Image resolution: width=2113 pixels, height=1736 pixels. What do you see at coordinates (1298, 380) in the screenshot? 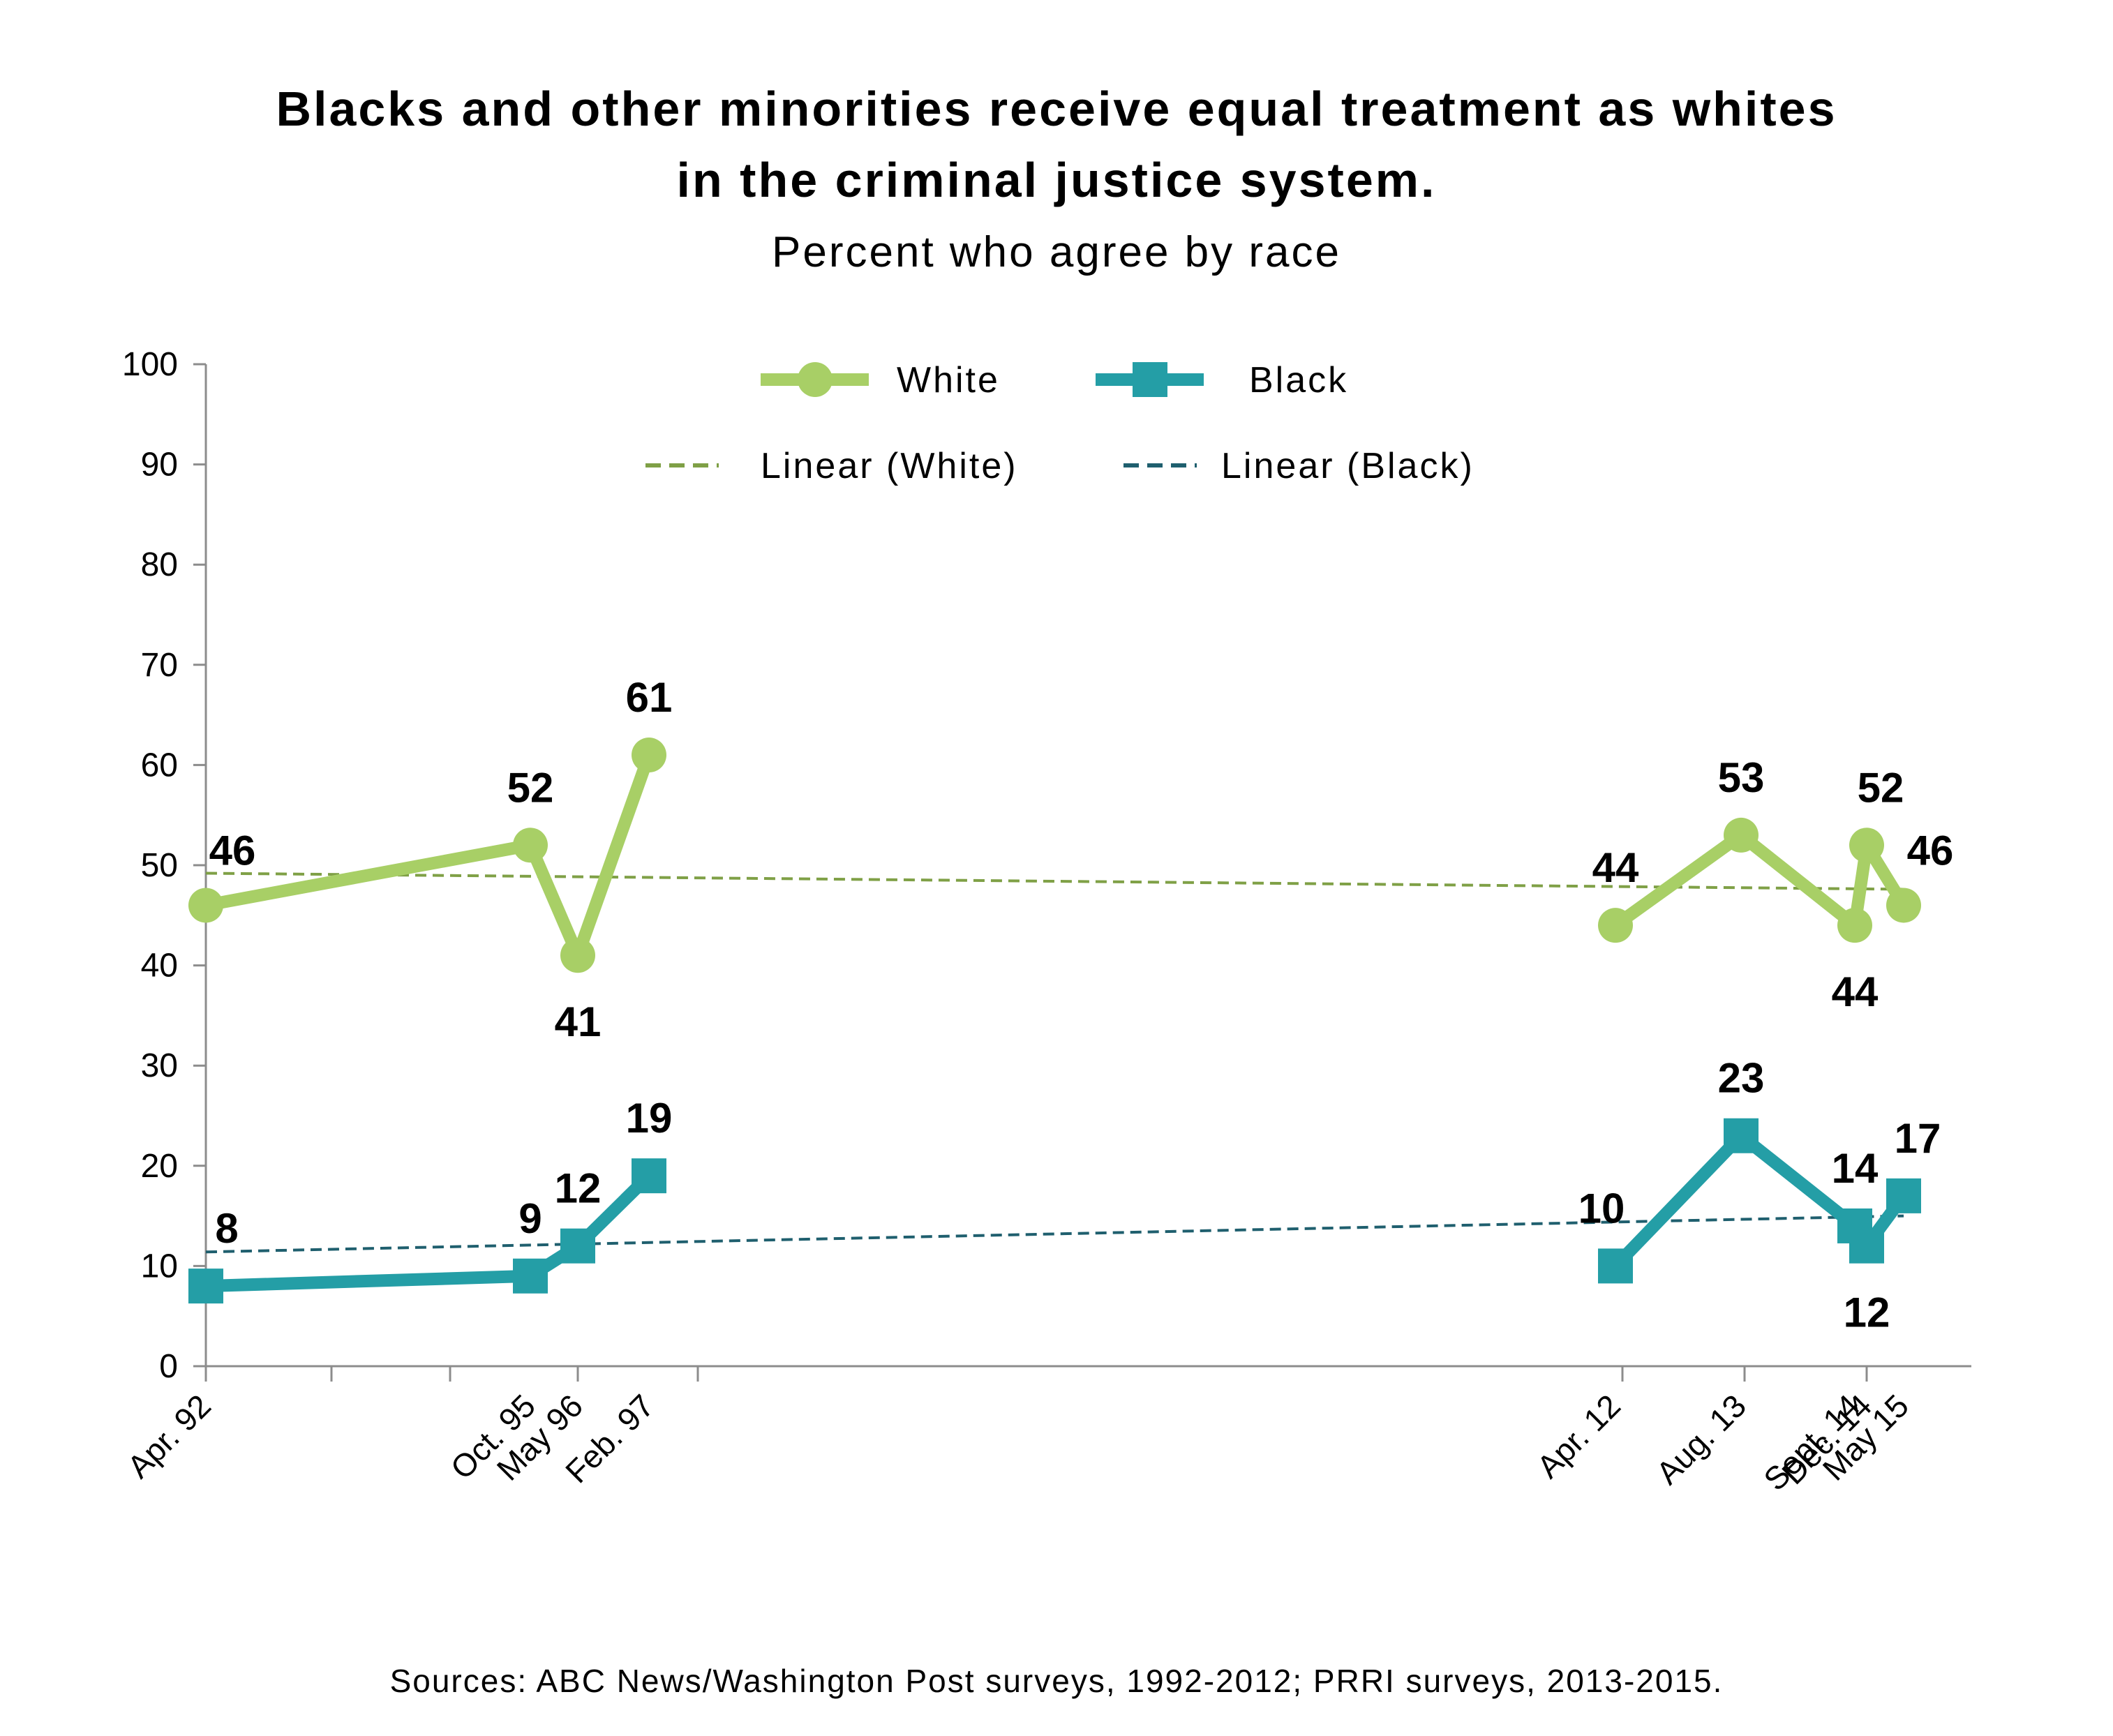
I see `legend-black-label: Black` at bounding box center [1298, 380].